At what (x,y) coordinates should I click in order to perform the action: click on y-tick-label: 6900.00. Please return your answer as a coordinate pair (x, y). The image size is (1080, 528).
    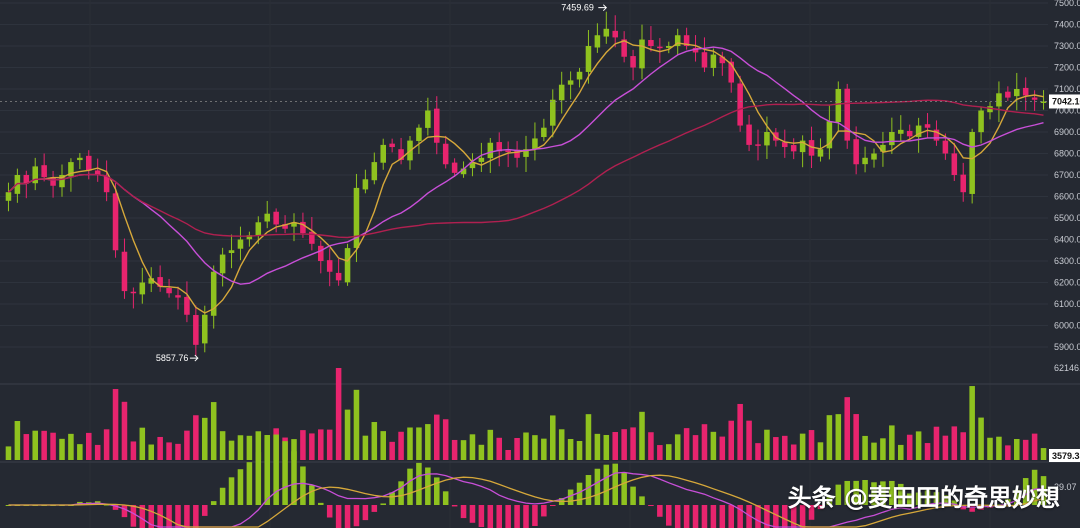
    Looking at the image, I should click on (1067, 132).